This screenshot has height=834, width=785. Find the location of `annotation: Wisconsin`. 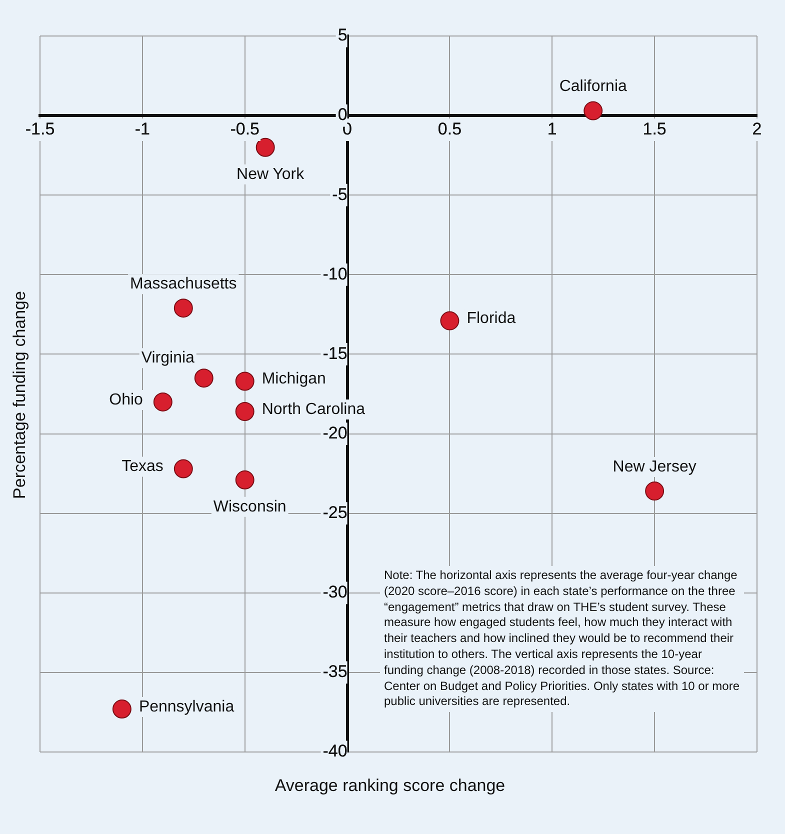

annotation: Wisconsin is located at coordinates (249, 507).